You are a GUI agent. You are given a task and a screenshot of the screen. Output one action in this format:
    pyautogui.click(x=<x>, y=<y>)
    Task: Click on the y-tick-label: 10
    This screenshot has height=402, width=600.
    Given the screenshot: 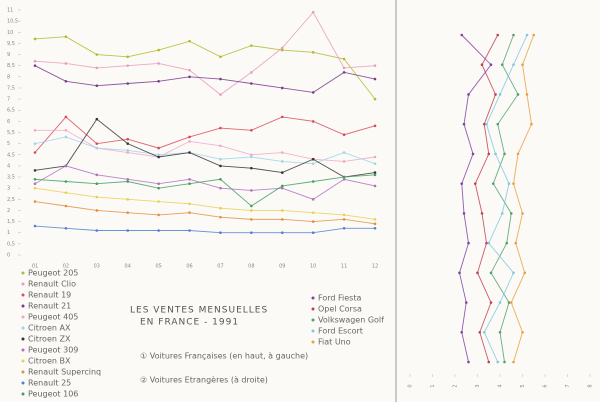 What is the action you would take?
    pyautogui.click(x=10, y=33)
    